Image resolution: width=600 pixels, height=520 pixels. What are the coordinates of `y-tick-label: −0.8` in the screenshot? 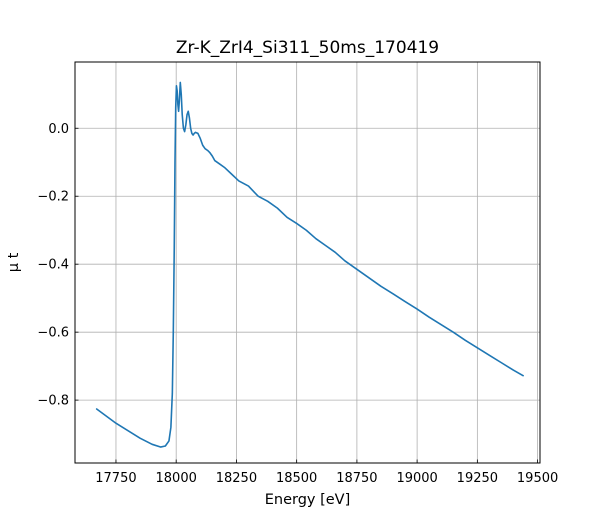 It's located at (53, 401).